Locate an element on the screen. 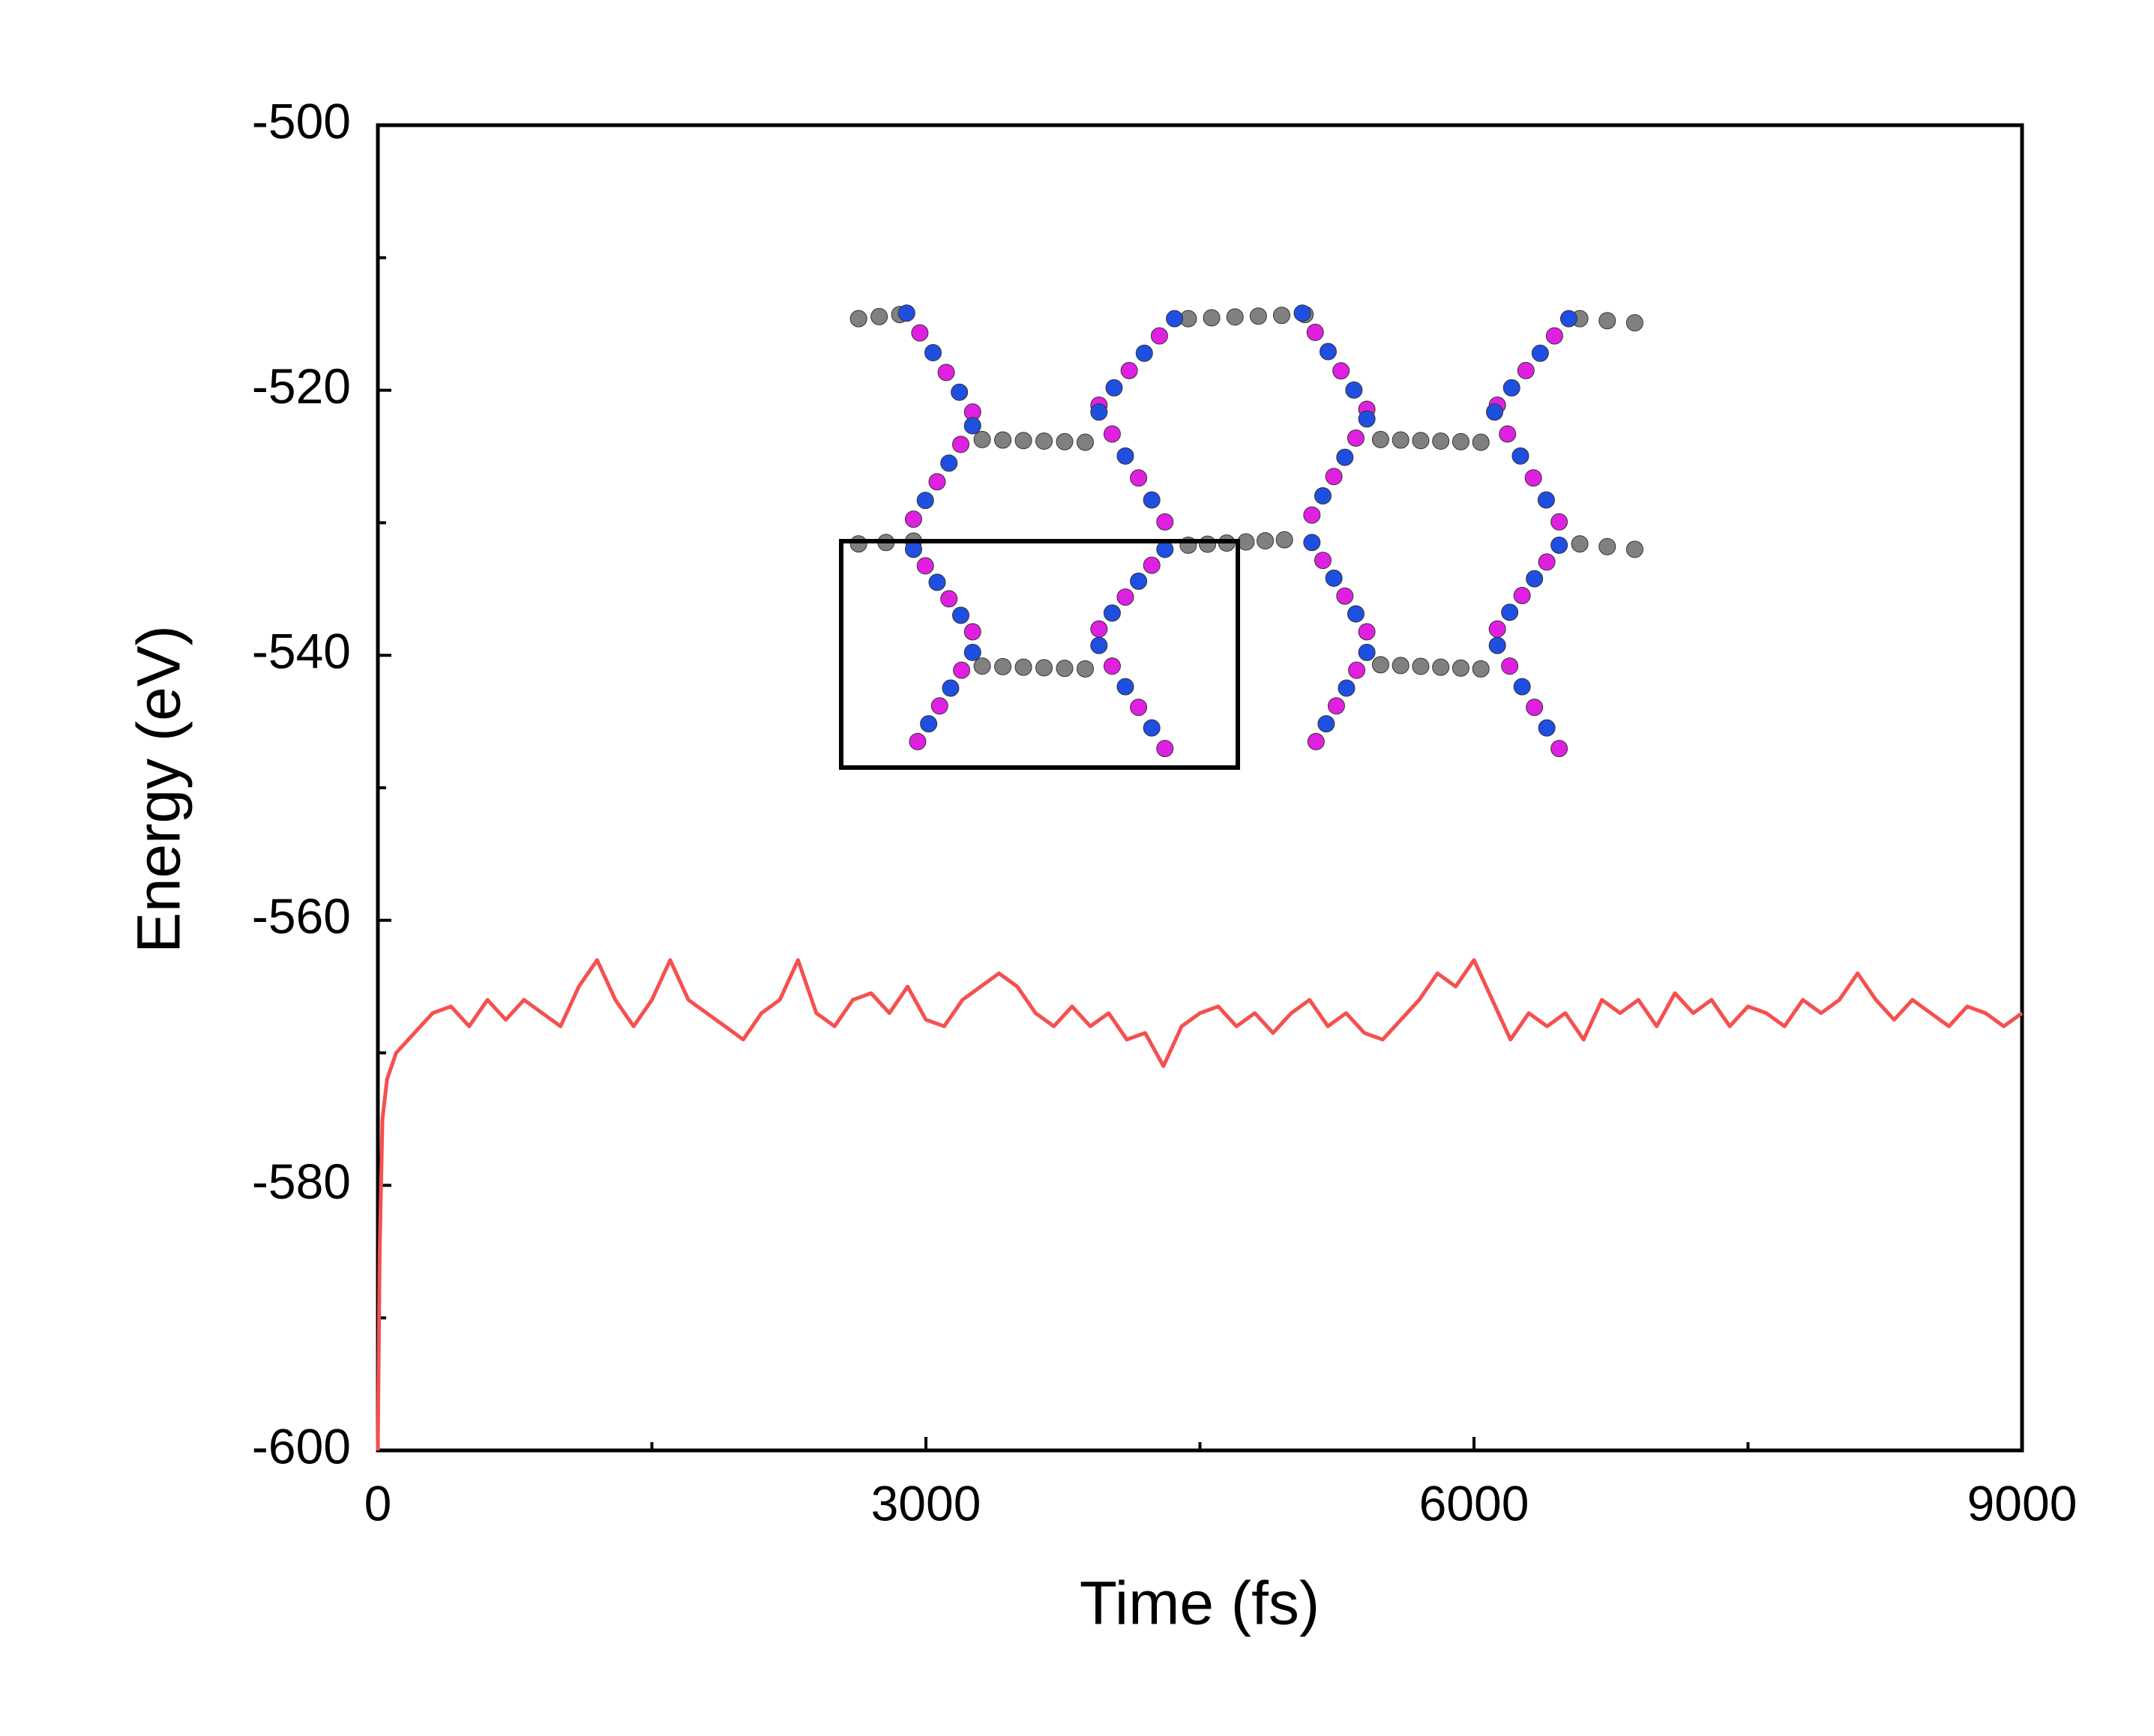 Image resolution: width=2154 pixels, height=1736 pixels. y-tick-label: -560 is located at coordinates (301, 916).